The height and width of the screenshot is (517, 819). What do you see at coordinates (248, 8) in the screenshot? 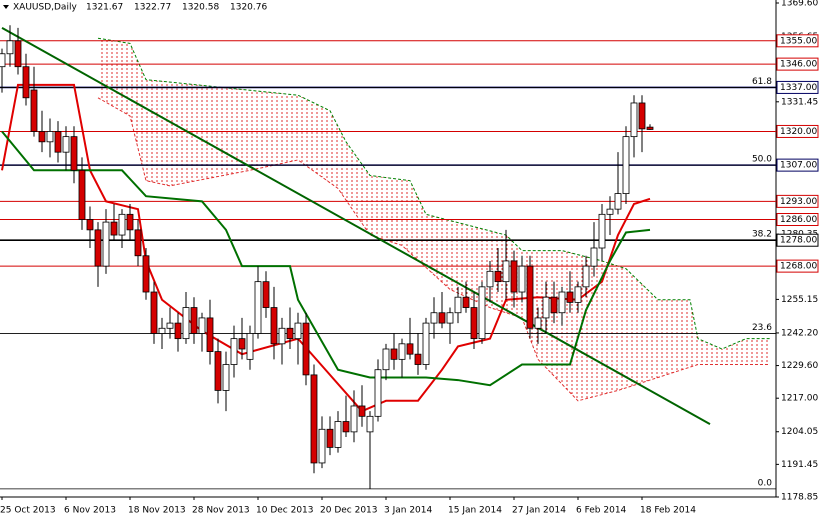
I see `header-close: 1320.76` at bounding box center [248, 8].